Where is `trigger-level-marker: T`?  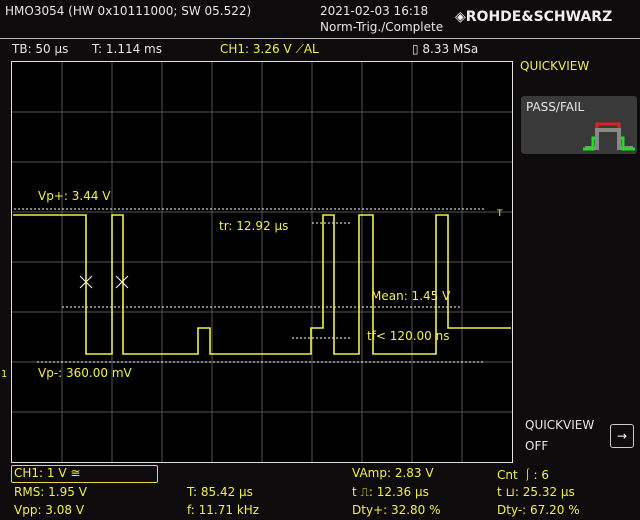 trigger-level-marker: T is located at coordinates (500, 214).